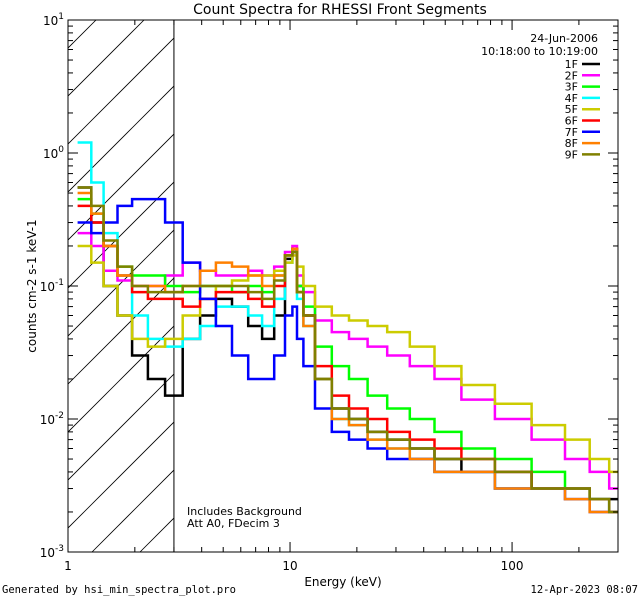  Describe the element at coordinates (342, 582) in the screenshot. I see `x-axis-label: Energy (keV)` at that location.